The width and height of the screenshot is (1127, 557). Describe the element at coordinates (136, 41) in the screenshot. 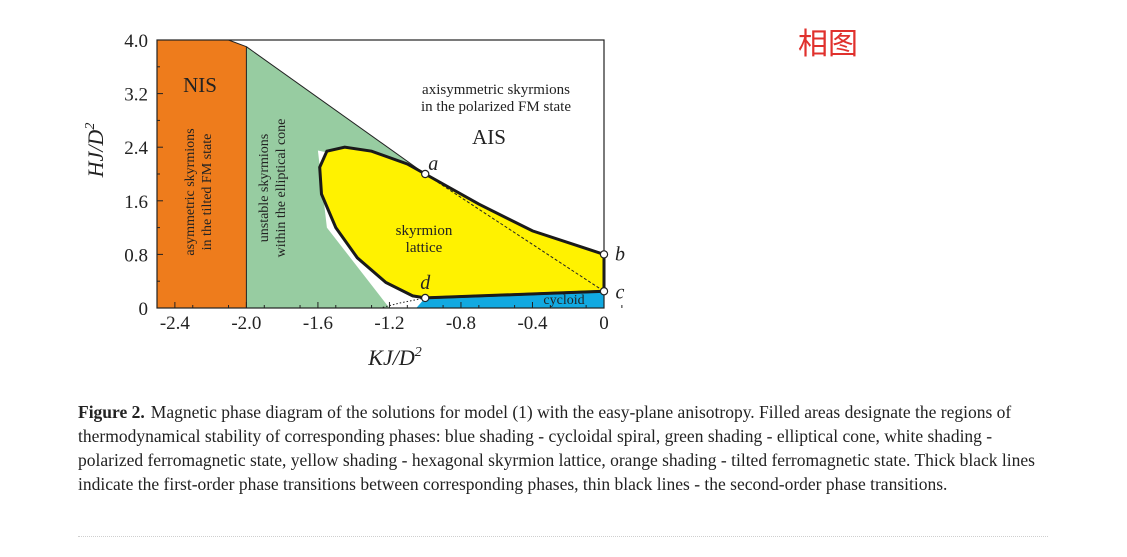

I see `y-tick-label: 4.0` at that location.